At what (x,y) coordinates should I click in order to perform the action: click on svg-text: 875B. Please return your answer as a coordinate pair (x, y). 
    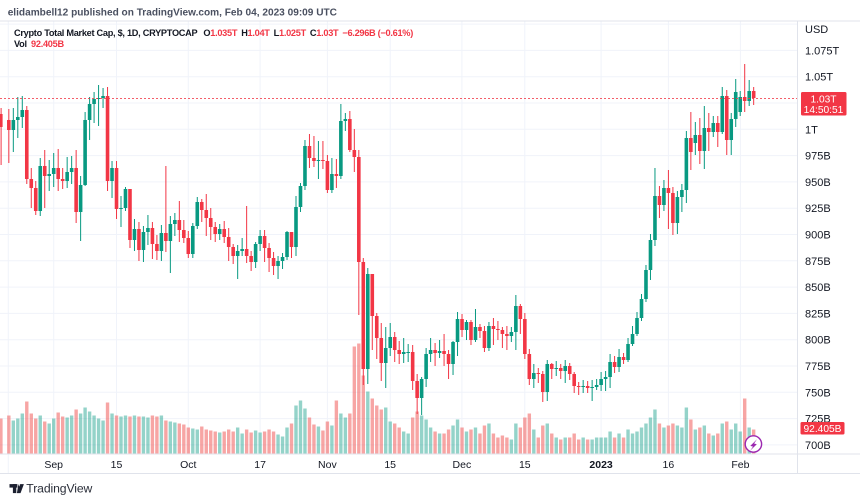
    Looking at the image, I should click on (818, 262).